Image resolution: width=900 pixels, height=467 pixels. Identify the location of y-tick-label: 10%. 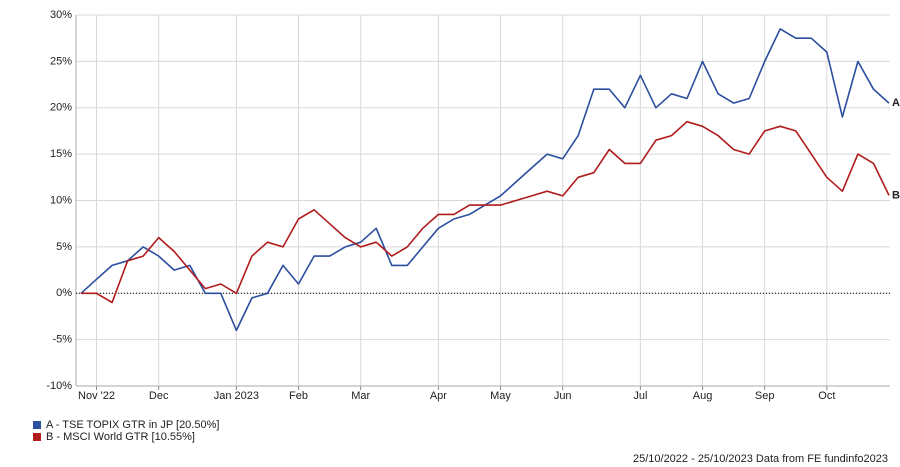
(61, 200).